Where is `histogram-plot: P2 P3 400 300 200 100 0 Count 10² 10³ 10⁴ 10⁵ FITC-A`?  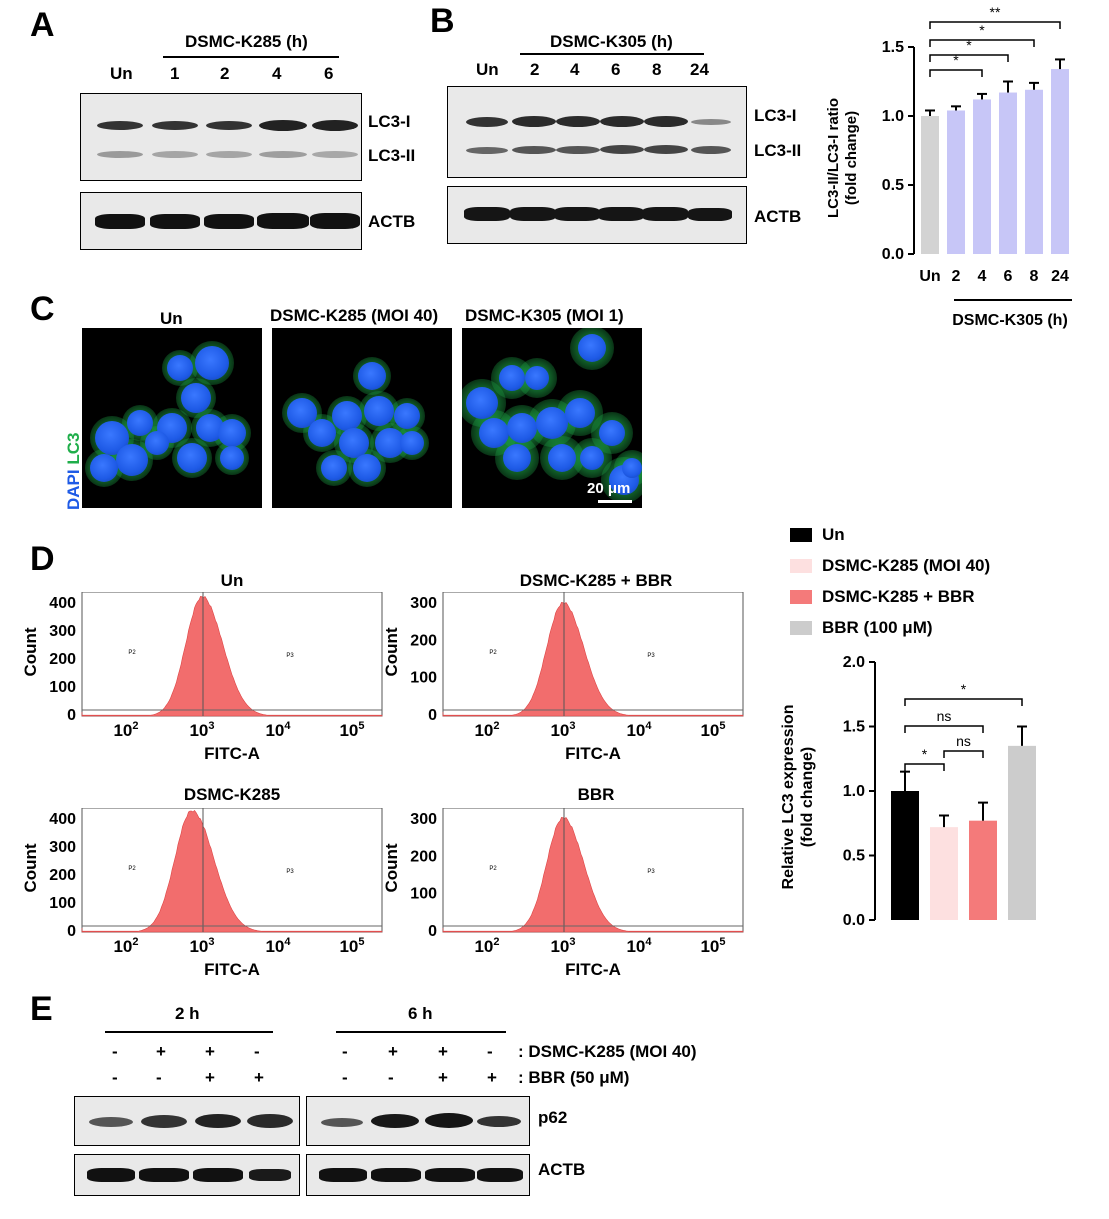
histogram-plot: P2 P3 400 300 200 100 0 Count 10² 10³ 10⁴ 10⁵ FITC-A is located at coordinates (202, 677).